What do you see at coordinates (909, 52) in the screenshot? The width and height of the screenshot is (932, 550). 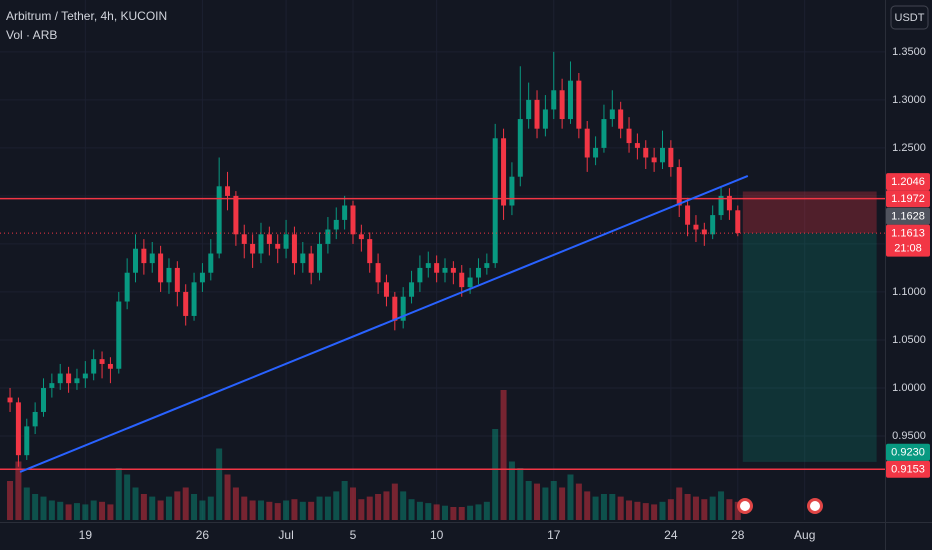 I see `y-tick-label: 1.3500` at bounding box center [909, 52].